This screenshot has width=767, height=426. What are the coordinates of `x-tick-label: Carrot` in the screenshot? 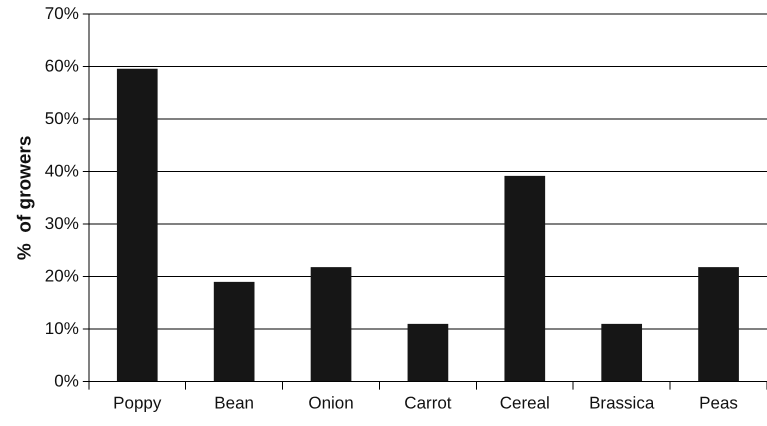 It's located at (428, 402).